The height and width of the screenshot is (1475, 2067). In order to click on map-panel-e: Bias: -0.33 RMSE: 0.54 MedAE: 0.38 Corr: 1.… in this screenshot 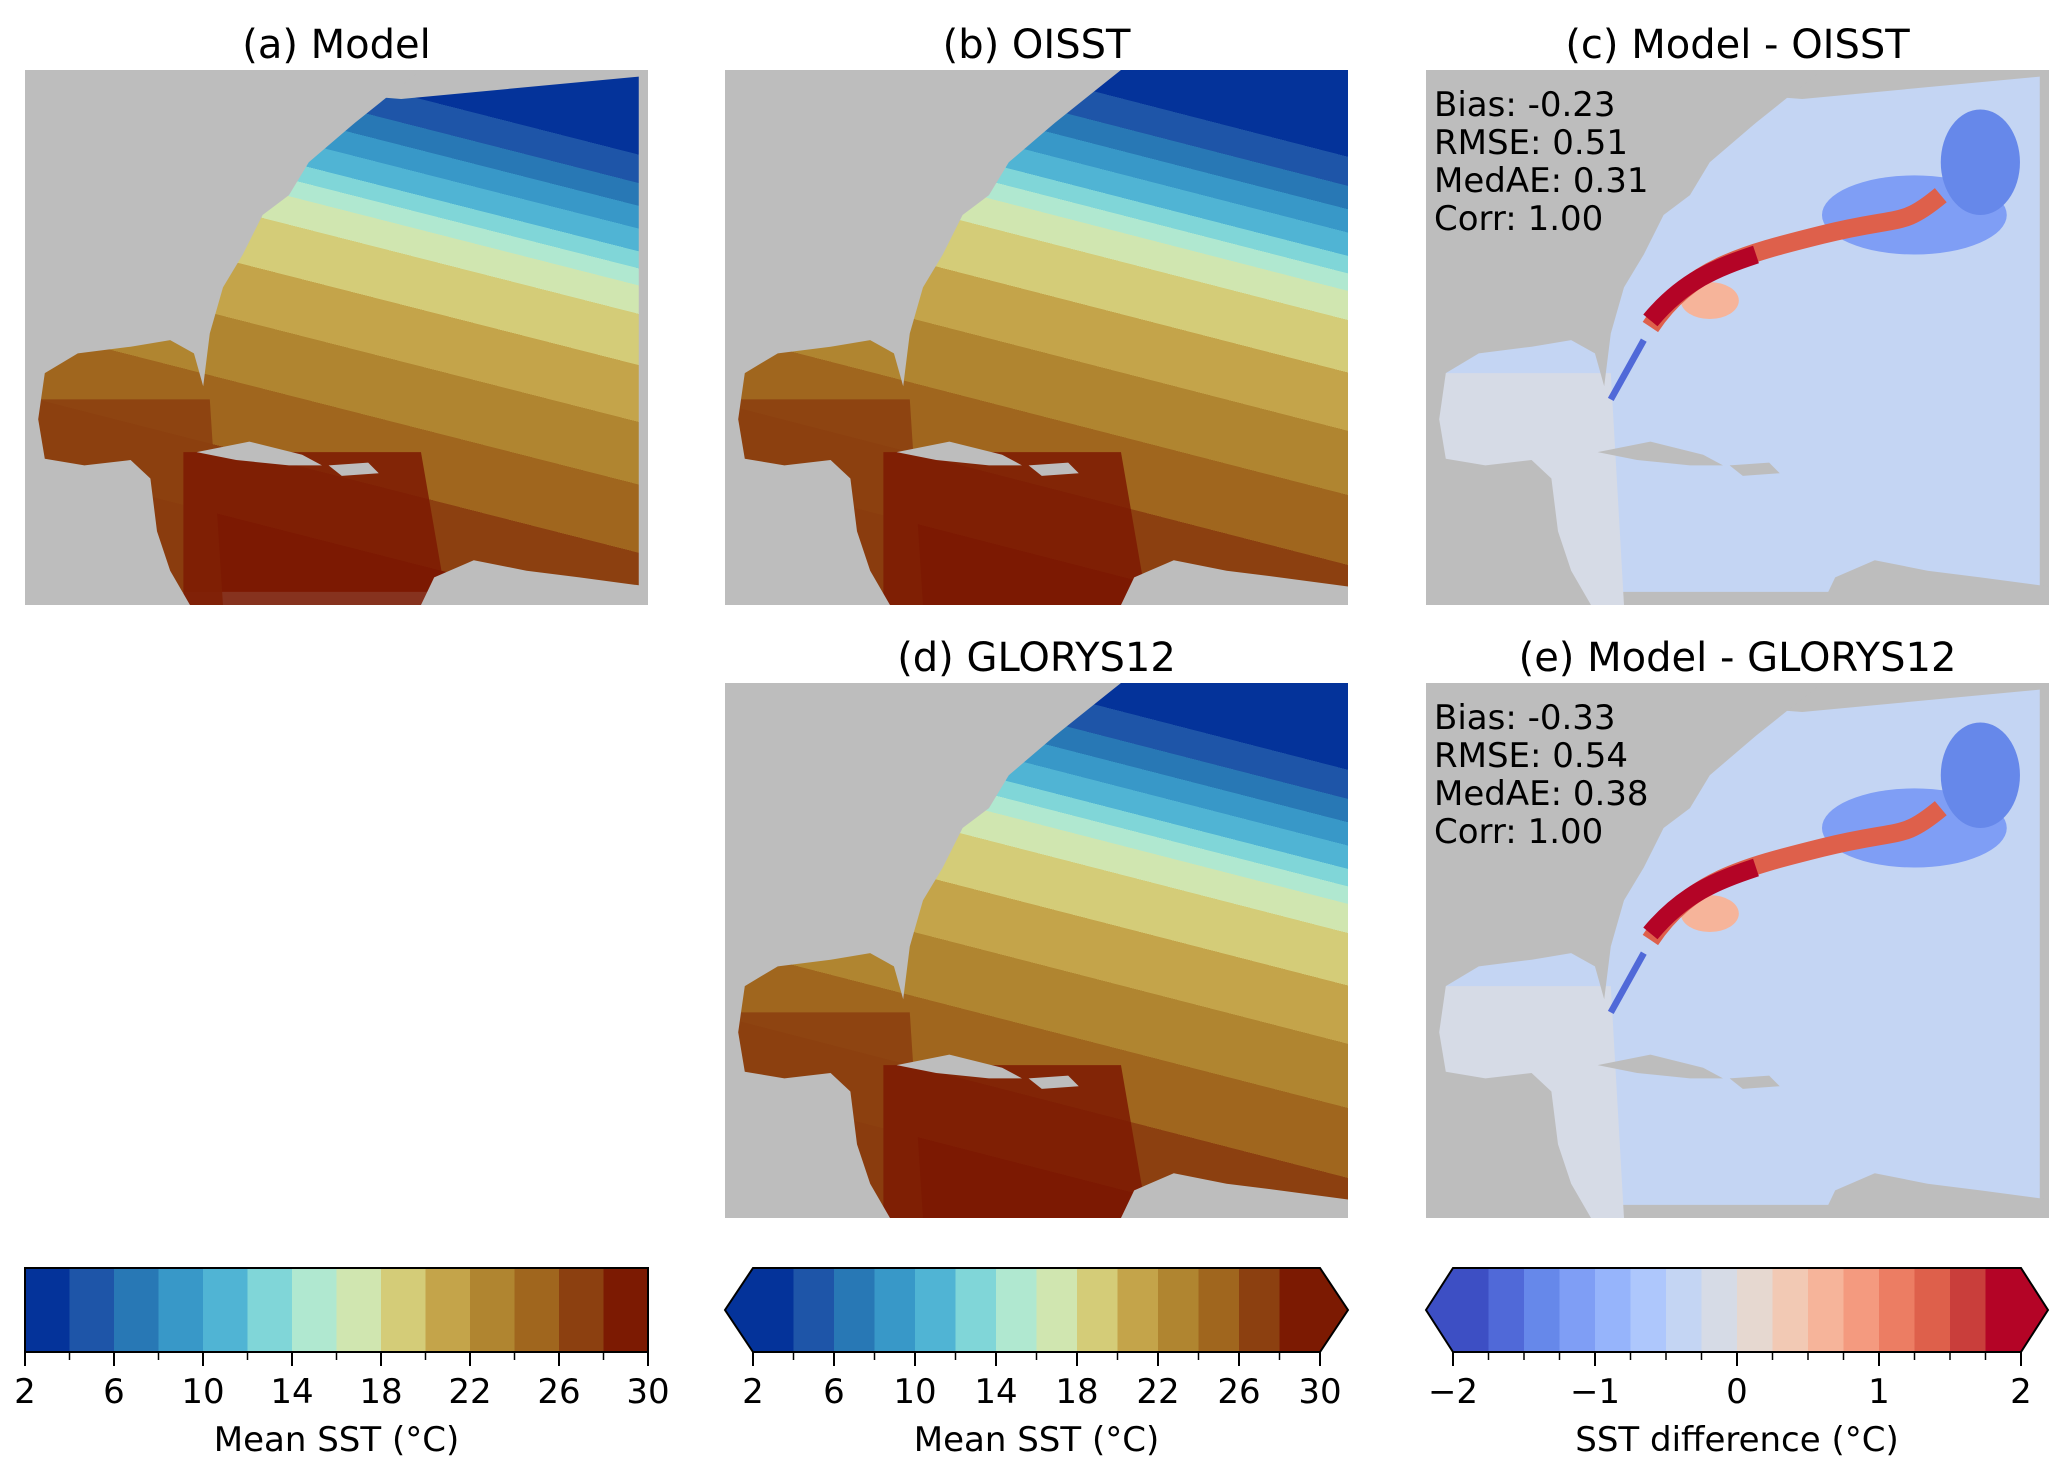, I will do `click(1737, 950)`.